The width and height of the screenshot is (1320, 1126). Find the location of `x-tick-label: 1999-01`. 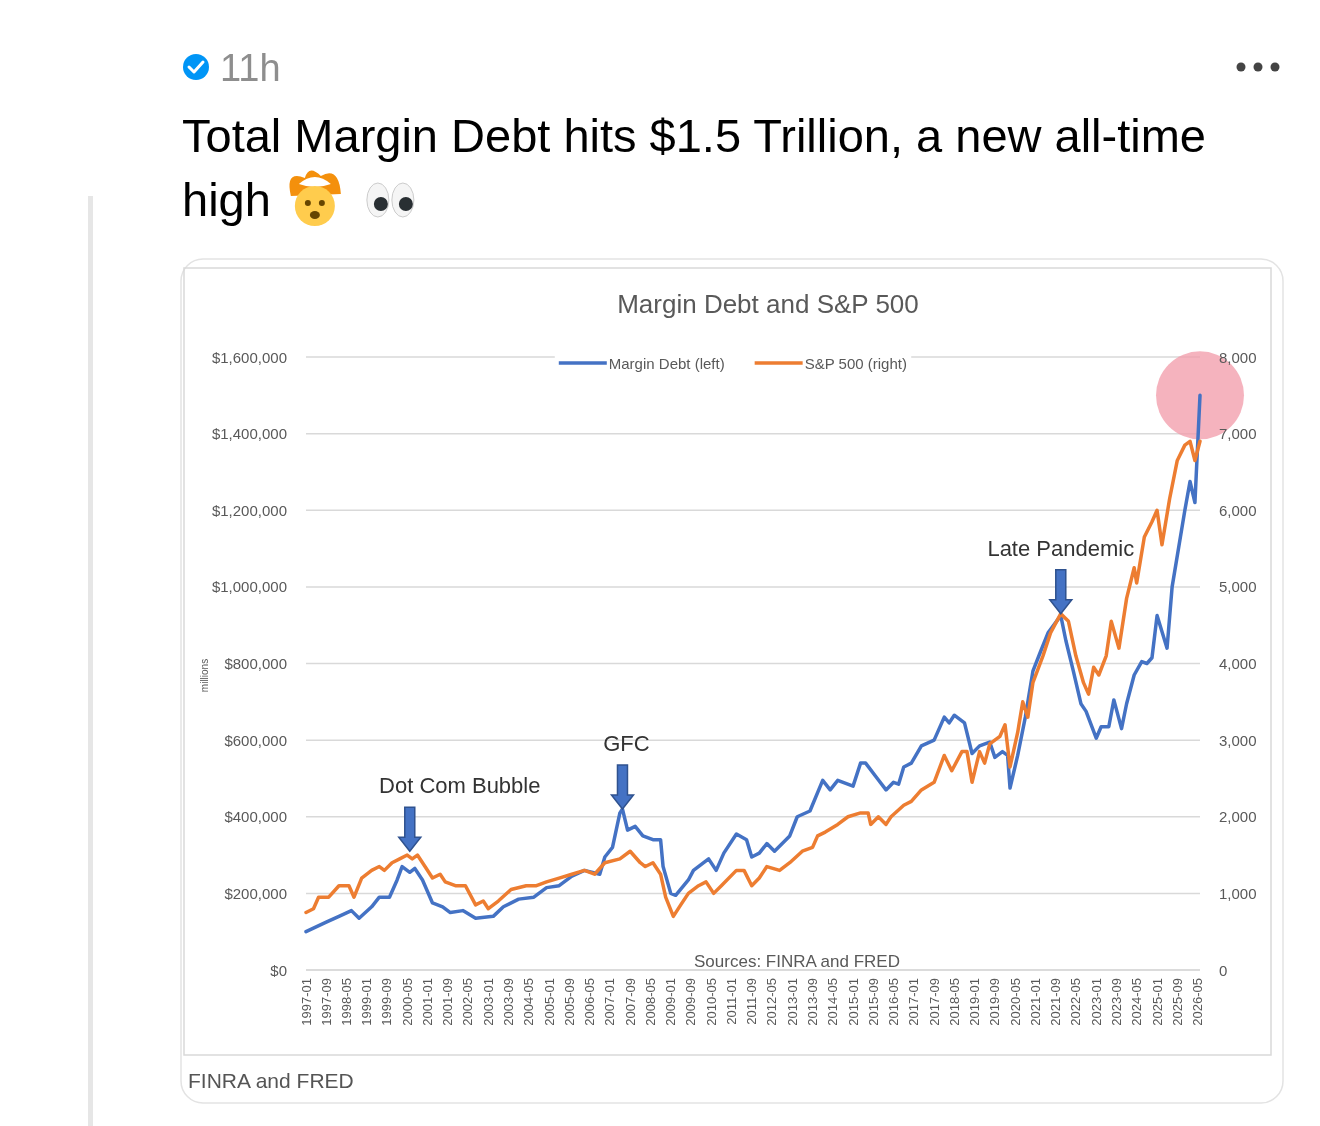

x-tick-label: 1999-01 is located at coordinates (367, 1002).